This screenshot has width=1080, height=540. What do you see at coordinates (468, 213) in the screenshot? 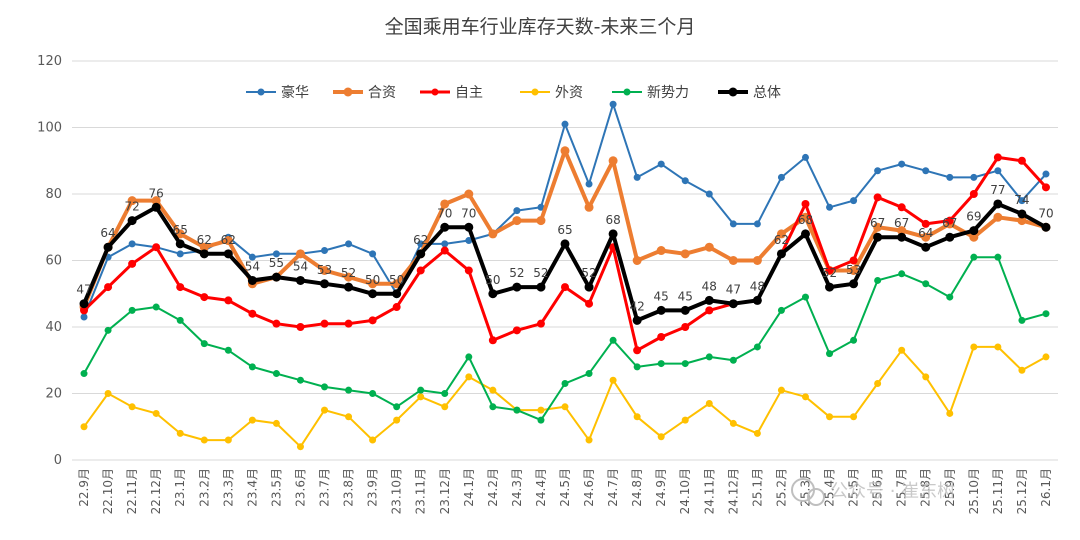
I see `data-label: 70` at bounding box center [468, 213].